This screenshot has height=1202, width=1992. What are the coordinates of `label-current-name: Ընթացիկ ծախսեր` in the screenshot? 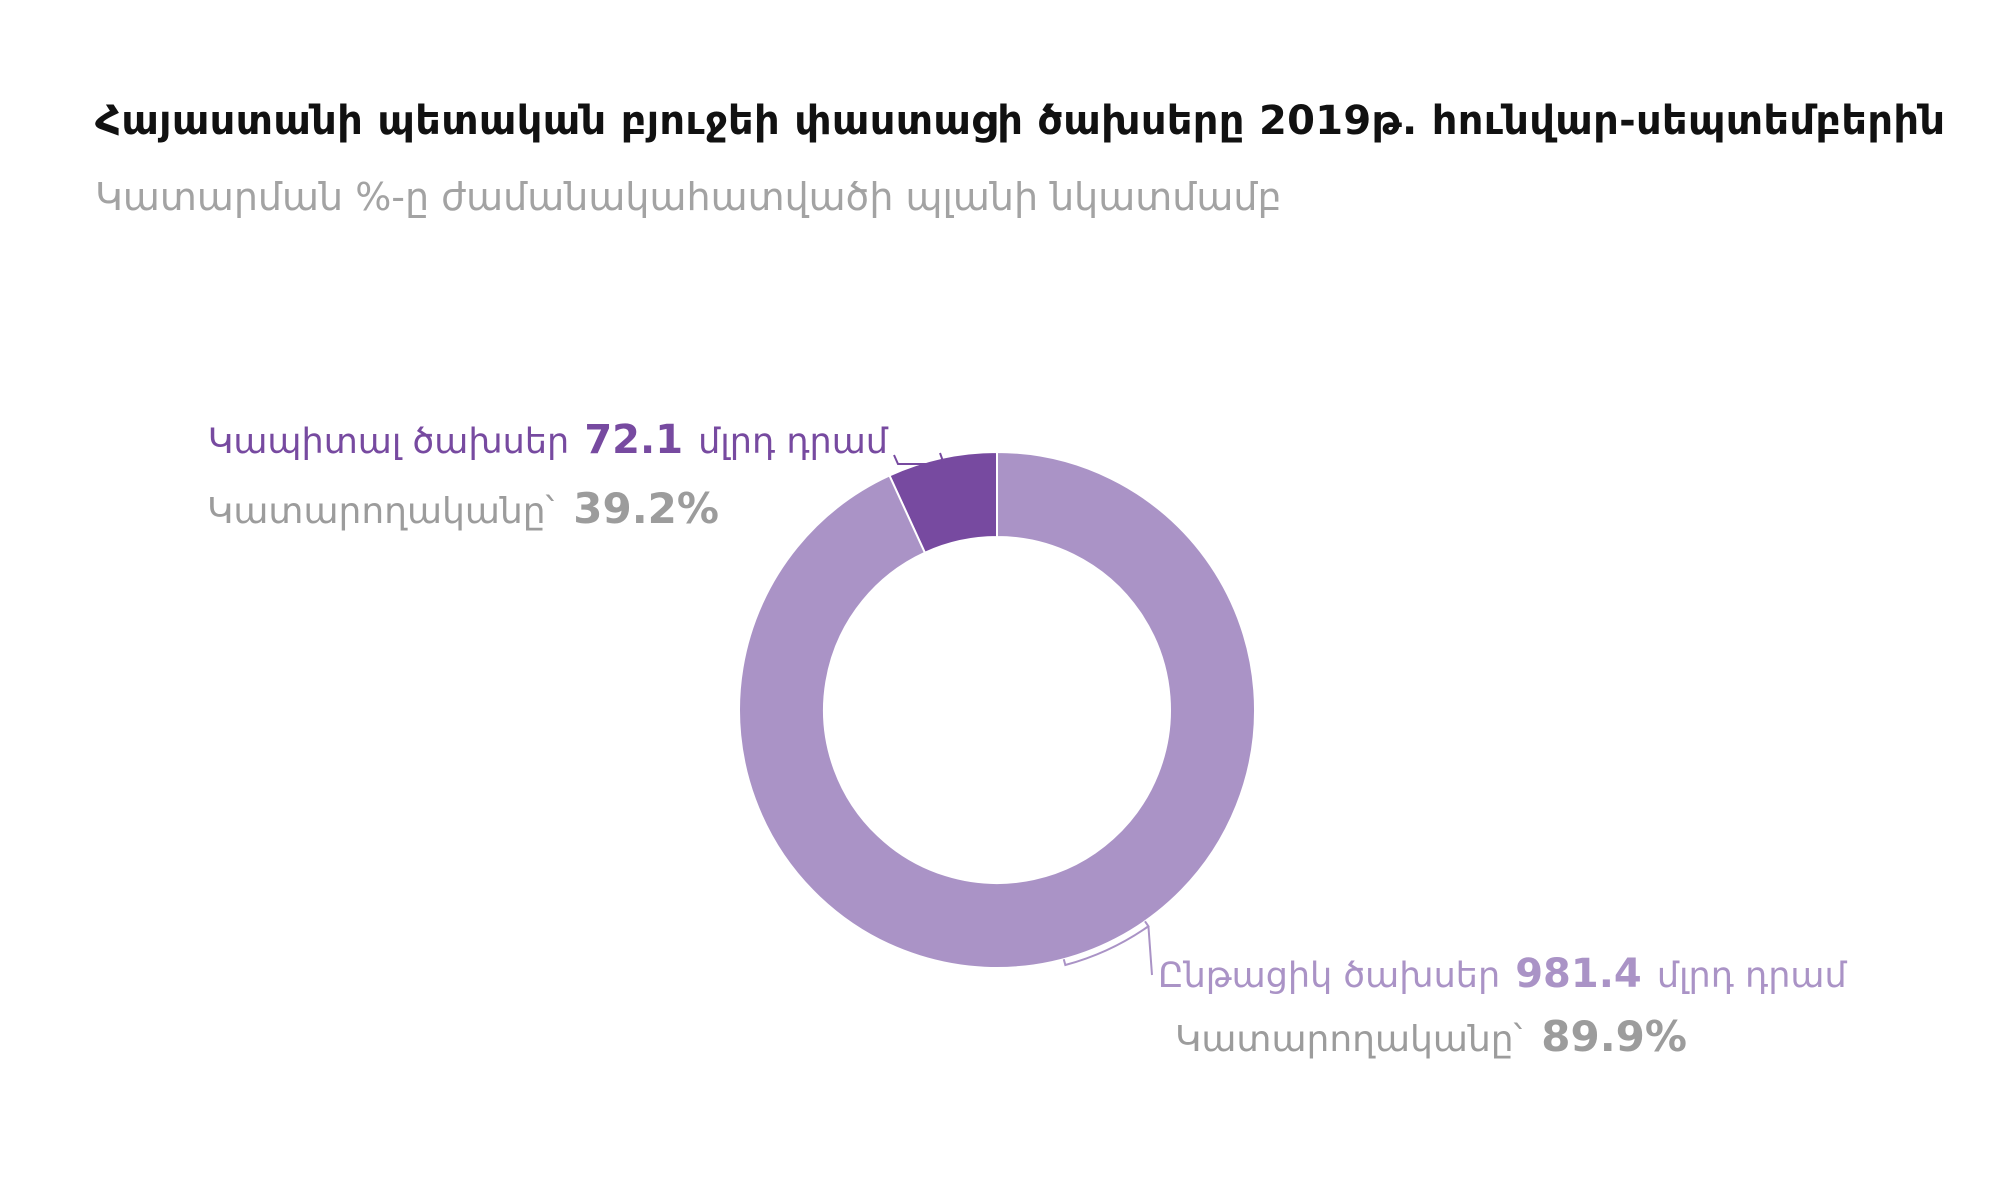 It's located at (1329, 976).